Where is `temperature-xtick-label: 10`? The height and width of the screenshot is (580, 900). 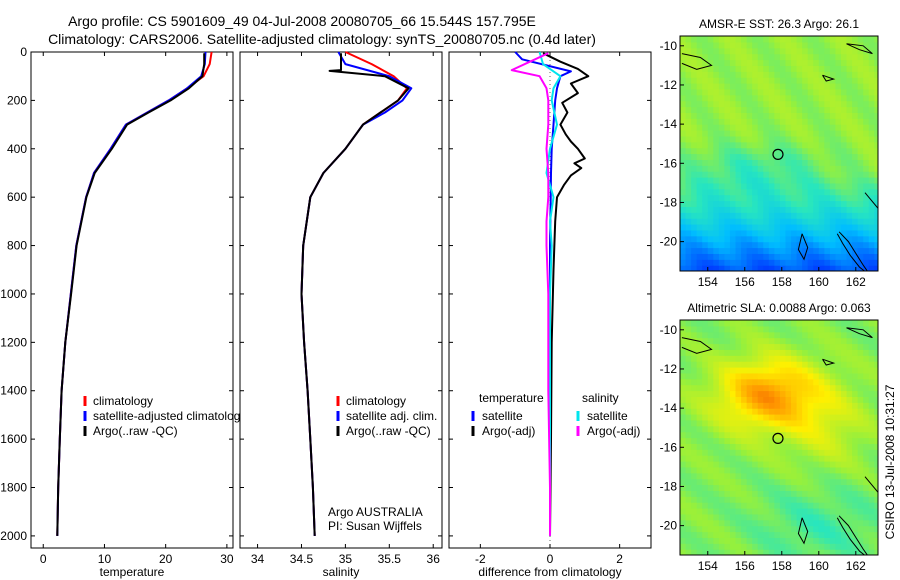 temperature-xtick-label: 10 is located at coordinates (105, 559).